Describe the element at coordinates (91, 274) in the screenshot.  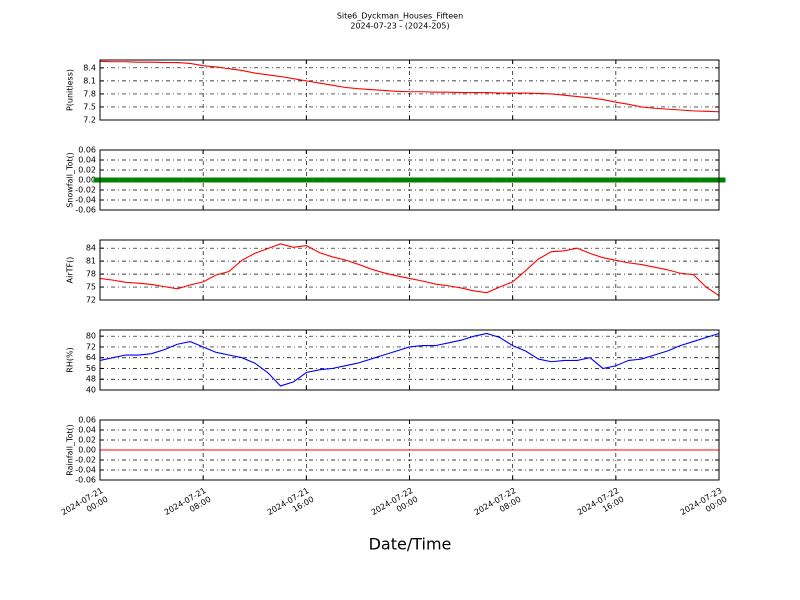
I see `y-tick-label: 78` at that location.